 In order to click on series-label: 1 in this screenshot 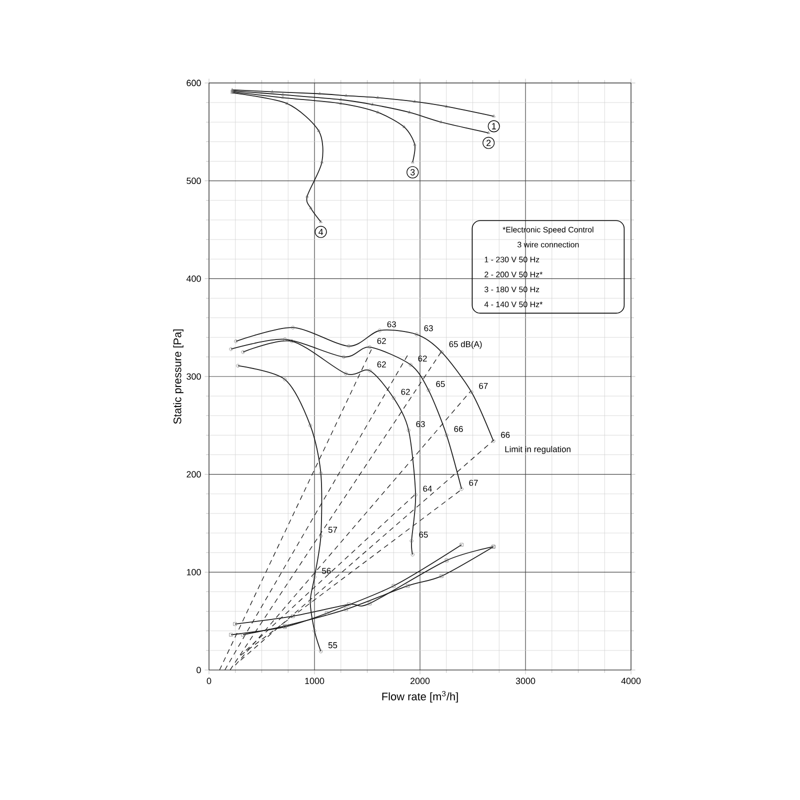, I will do `click(494, 126)`.